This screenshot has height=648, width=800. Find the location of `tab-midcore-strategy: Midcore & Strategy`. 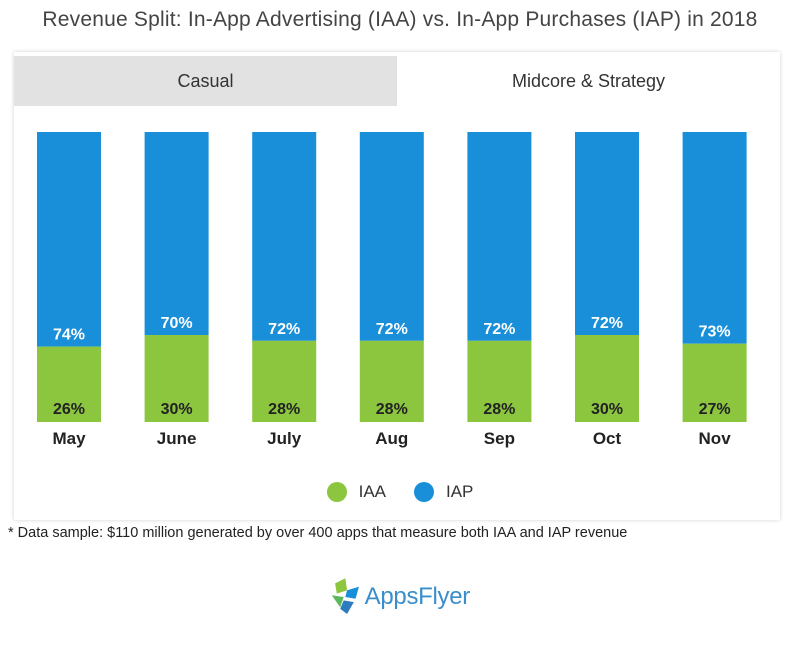

tab-midcore-strategy: Midcore & Strategy is located at coordinates (588, 81).